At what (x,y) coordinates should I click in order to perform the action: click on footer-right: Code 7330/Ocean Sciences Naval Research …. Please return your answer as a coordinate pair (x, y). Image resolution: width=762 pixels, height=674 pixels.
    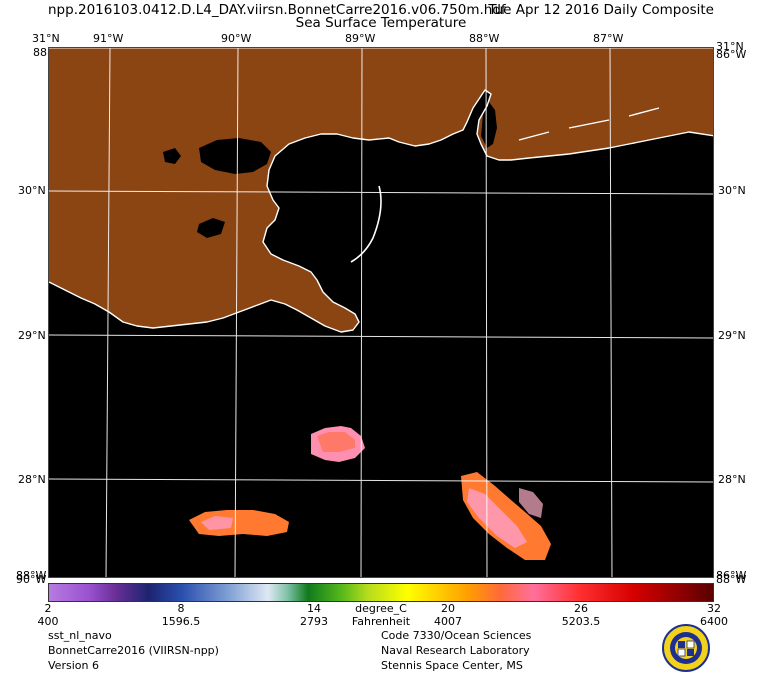
    Looking at the image, I should click on (456, 650).